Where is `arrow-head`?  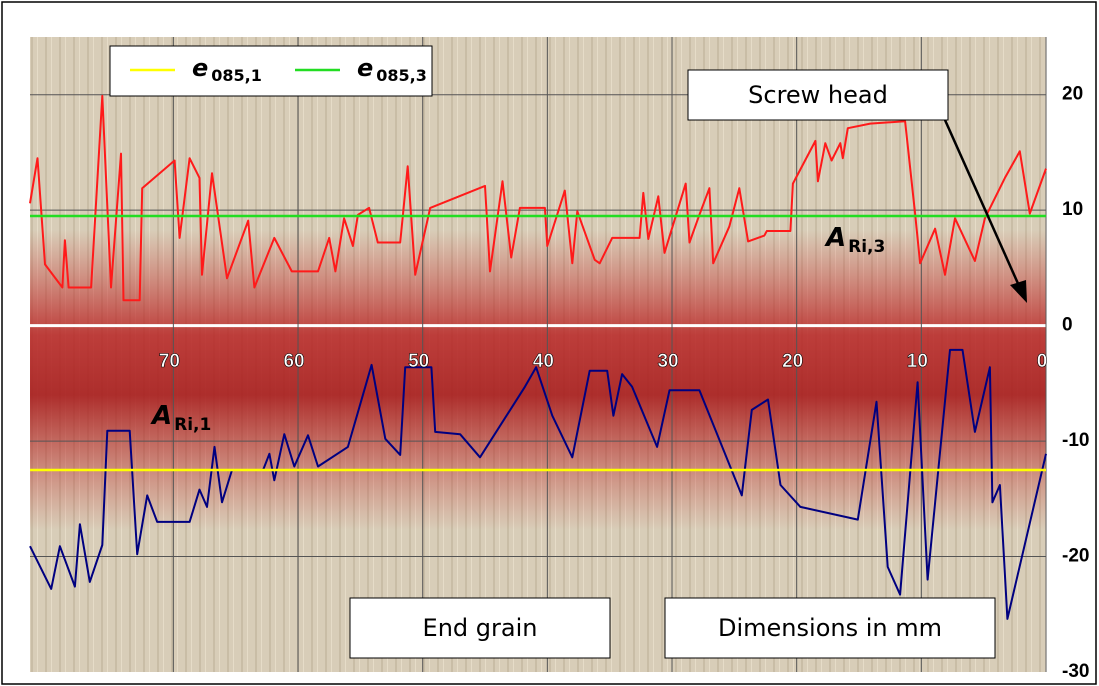 arrow-head is located at coordinates (1018, 291).